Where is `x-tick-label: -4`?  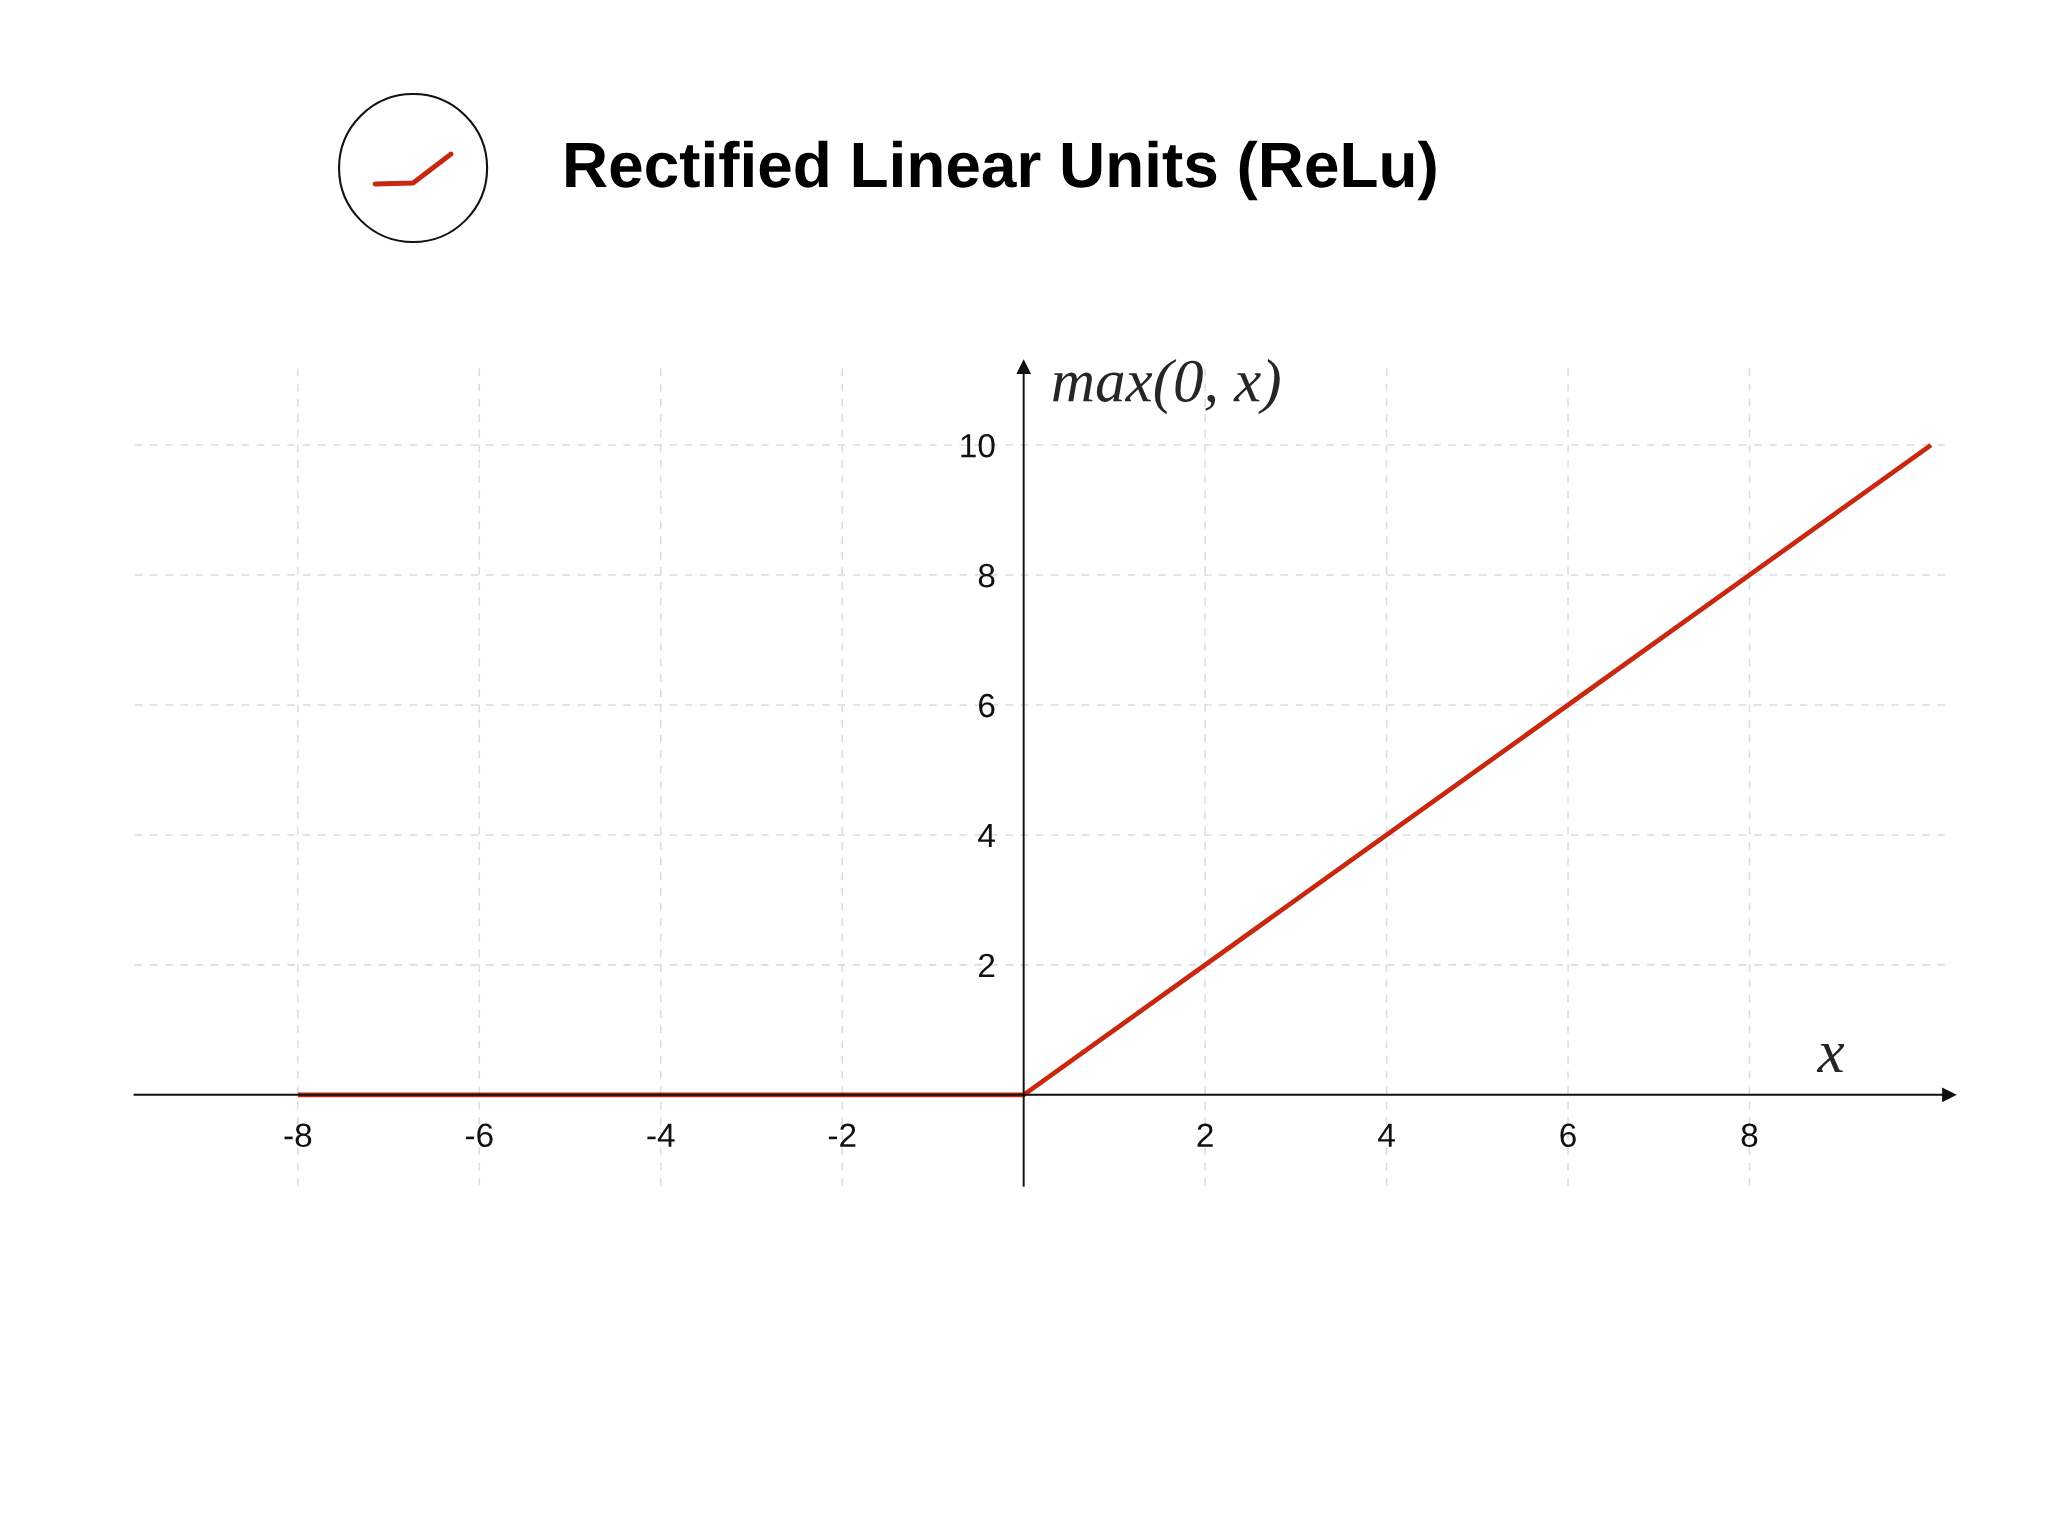
x-tick-label: -4 is located at coordinates (661, 1135).